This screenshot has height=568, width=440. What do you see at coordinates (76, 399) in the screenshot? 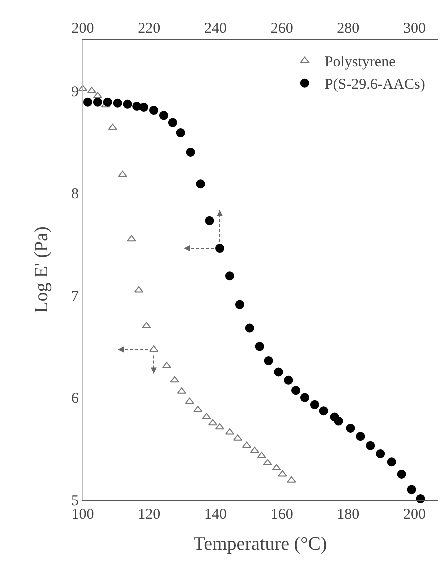
I see `y-tick-label: 6` at bounding box center [76, 399].